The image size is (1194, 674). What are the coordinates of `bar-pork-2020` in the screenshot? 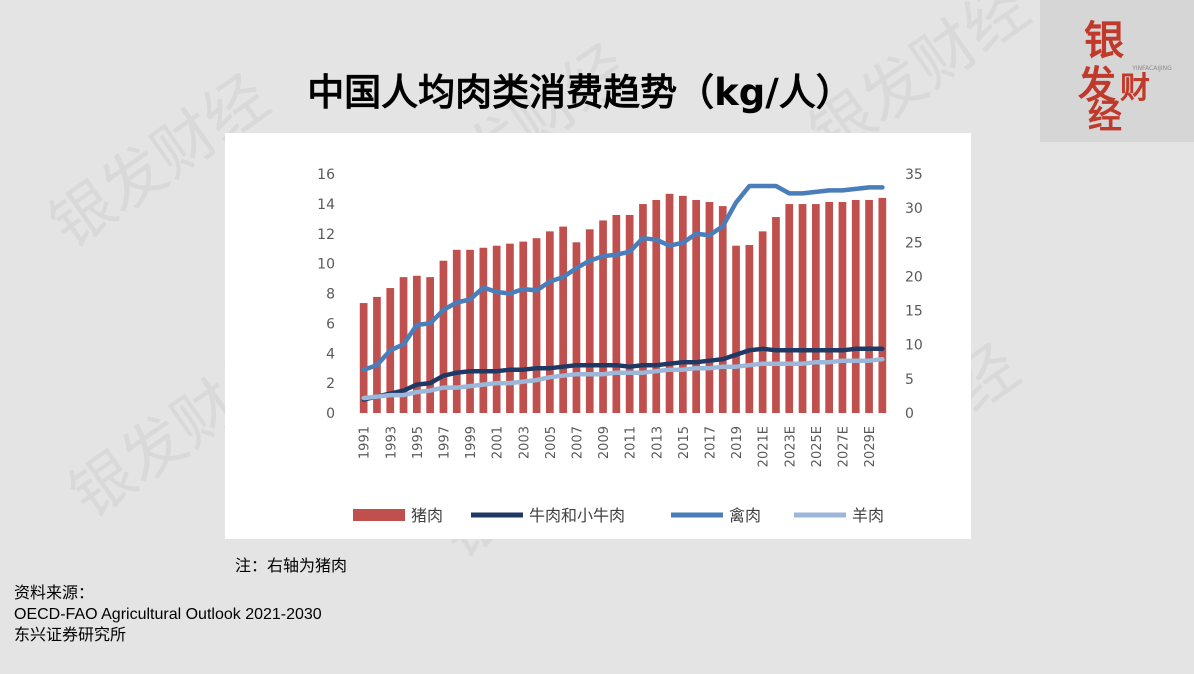 It's located at (749, 329).